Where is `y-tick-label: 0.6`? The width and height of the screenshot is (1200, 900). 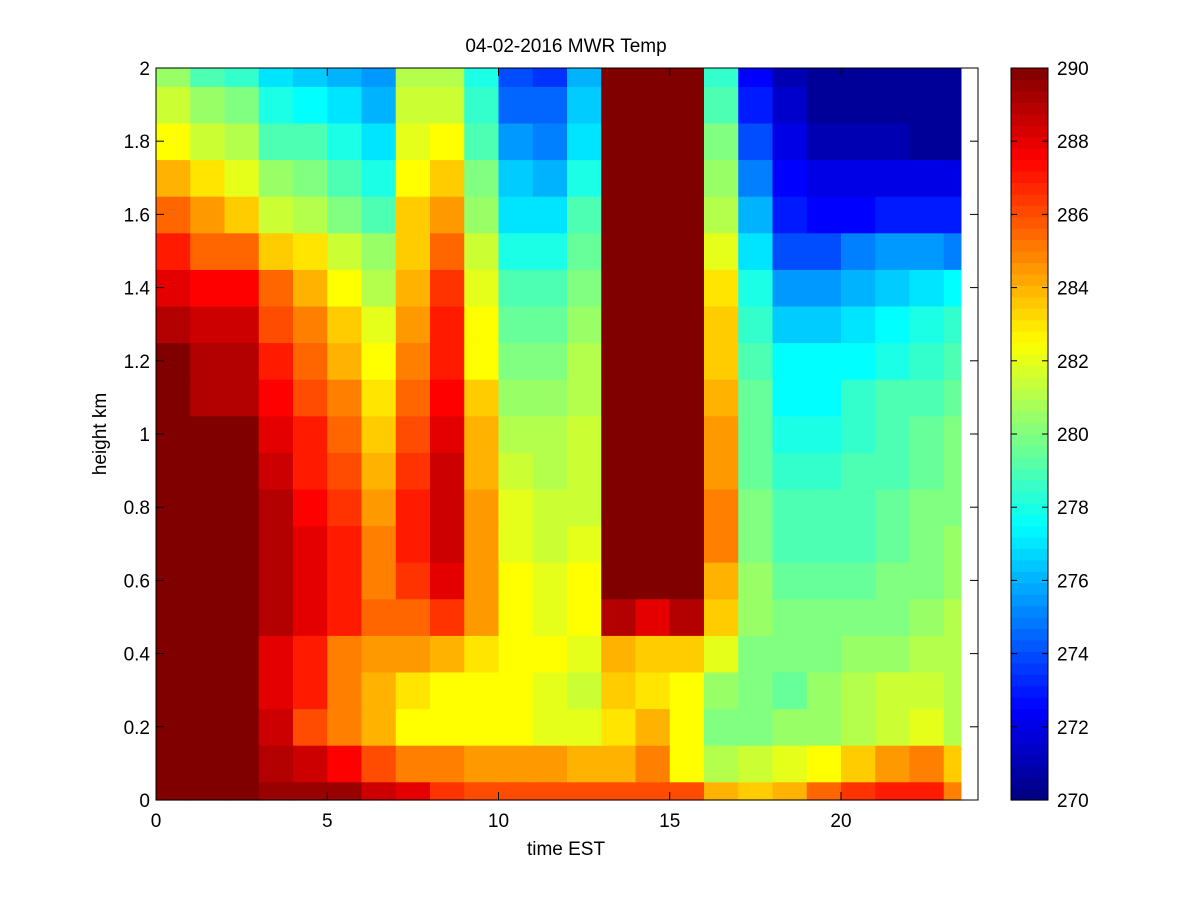
y-tick-label: 0.6 is located at coordinates (137, 581).